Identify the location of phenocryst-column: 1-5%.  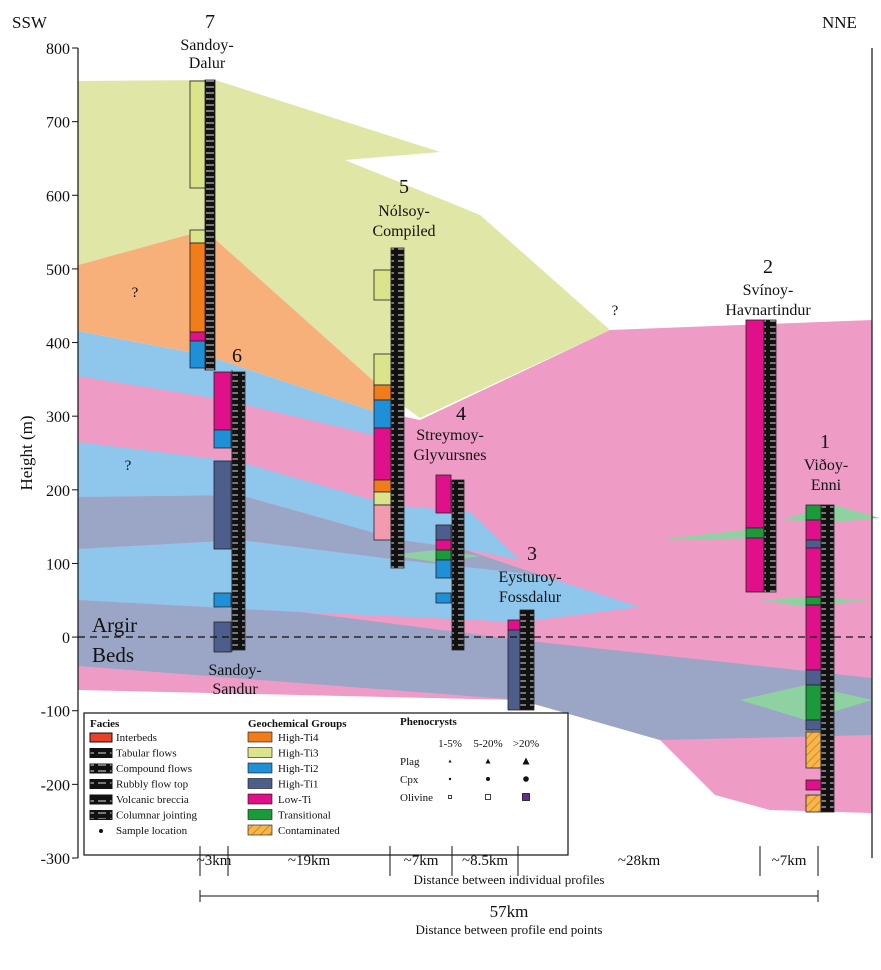
(450, 744).